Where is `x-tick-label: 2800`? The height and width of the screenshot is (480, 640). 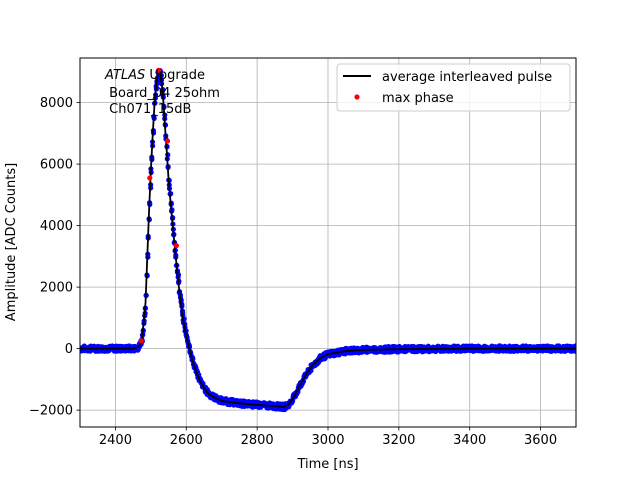 x-tick-label: 2800 is located at coordinates (257, 440).